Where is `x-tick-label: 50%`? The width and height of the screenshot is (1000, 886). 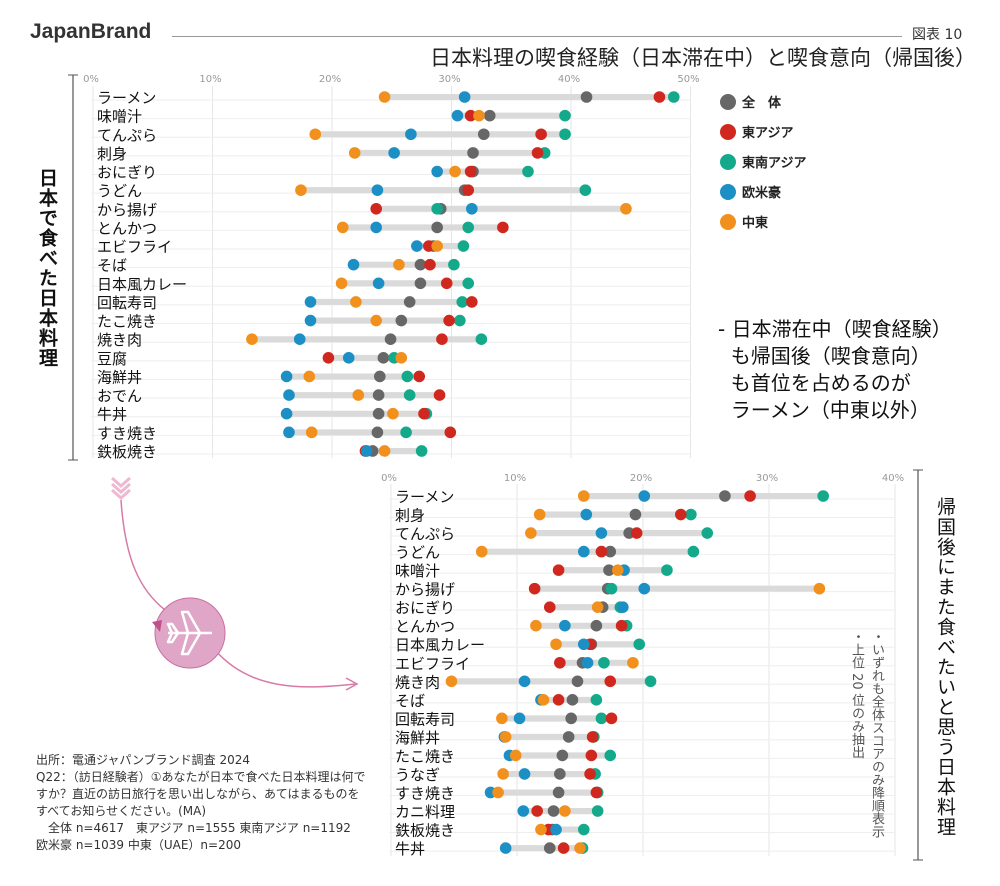 x-tick-label: 50% is located at coordinates (688, 79).